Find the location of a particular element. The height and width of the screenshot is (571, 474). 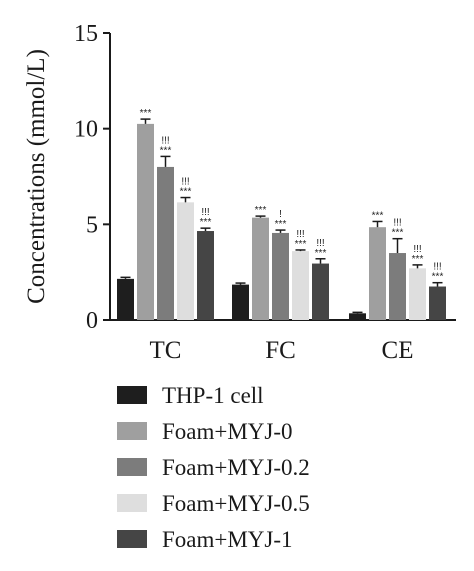

y-axis-title: Concentrations (mmol/L) is located at coordinates (36, 176).